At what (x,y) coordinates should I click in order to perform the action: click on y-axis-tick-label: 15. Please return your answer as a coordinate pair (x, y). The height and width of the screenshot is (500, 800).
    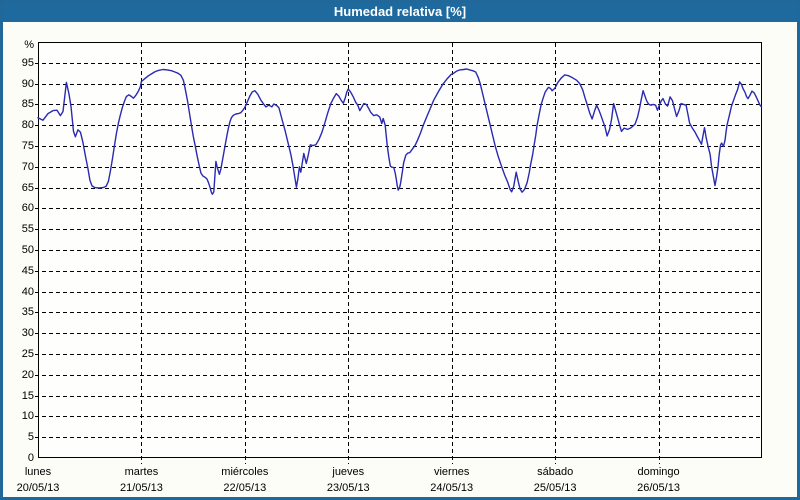
    Looking at the image, I should click on (27, 395).